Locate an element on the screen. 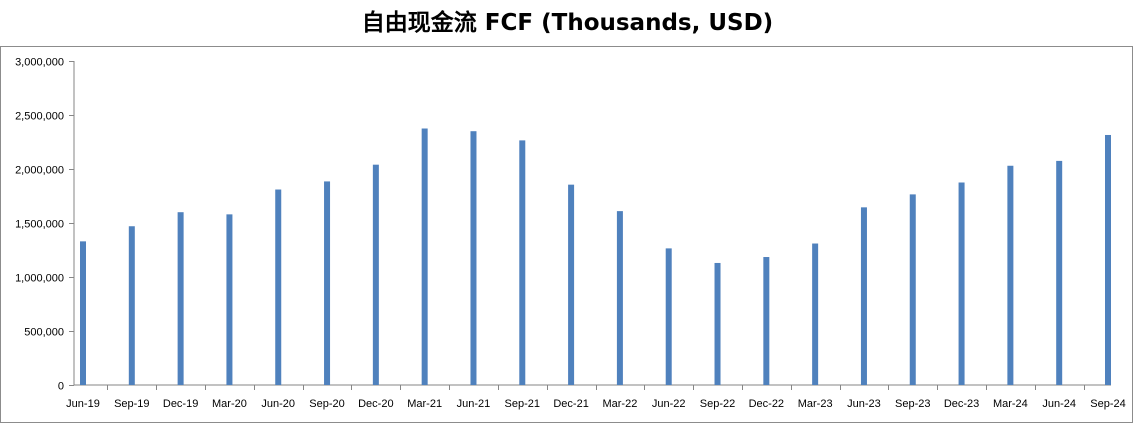  x-tick-label: Mar-22 is located at coordinates (619, 404).